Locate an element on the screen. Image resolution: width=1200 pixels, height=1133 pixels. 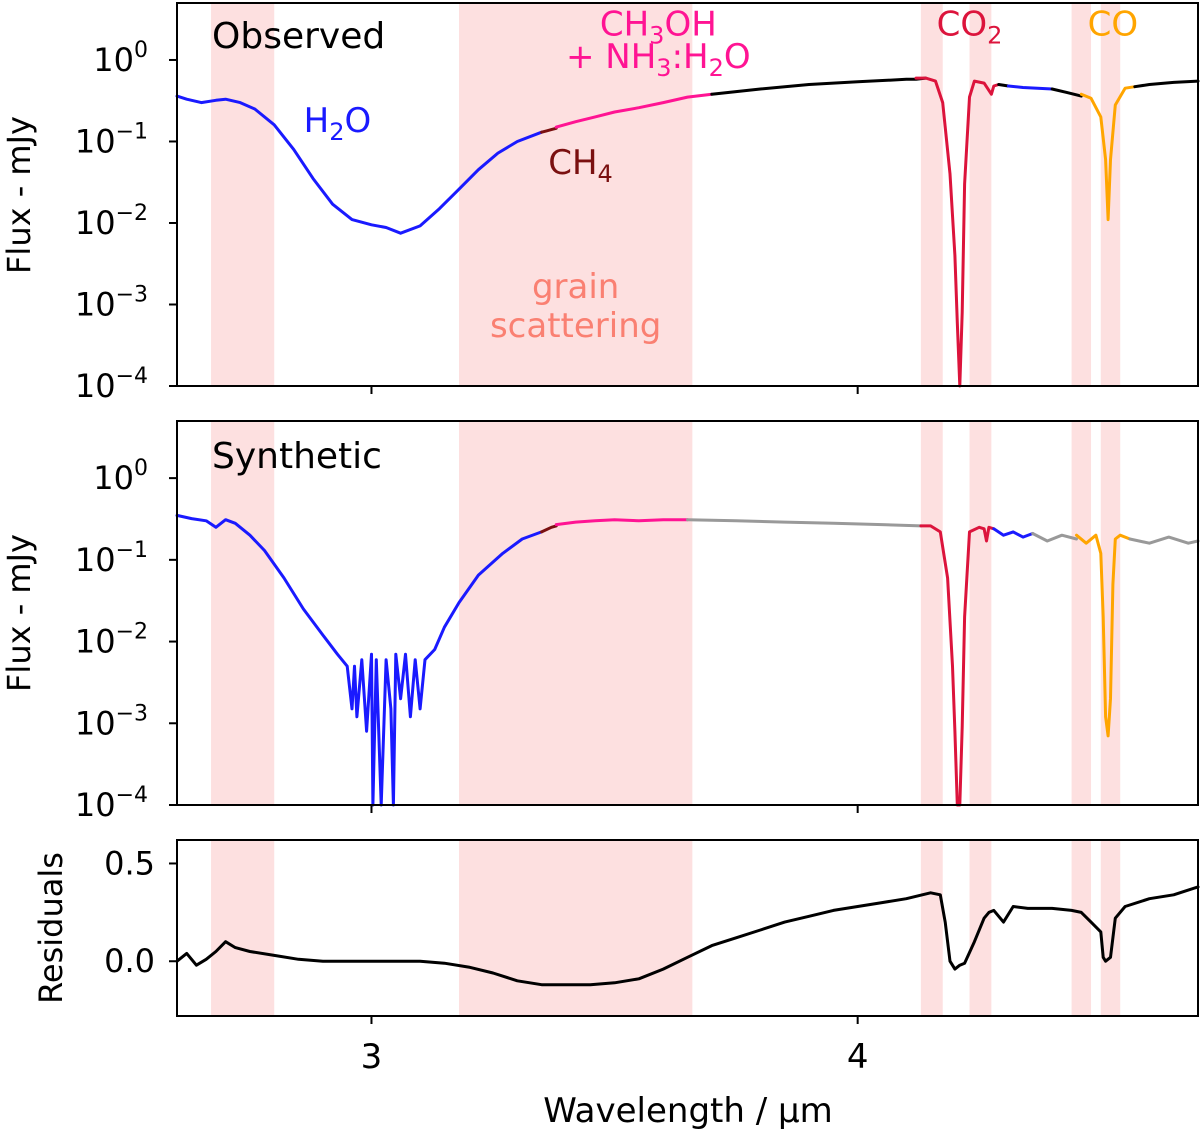
synthetic-y-axis-label: Flux - mJy is located at coordinates (19, 613).